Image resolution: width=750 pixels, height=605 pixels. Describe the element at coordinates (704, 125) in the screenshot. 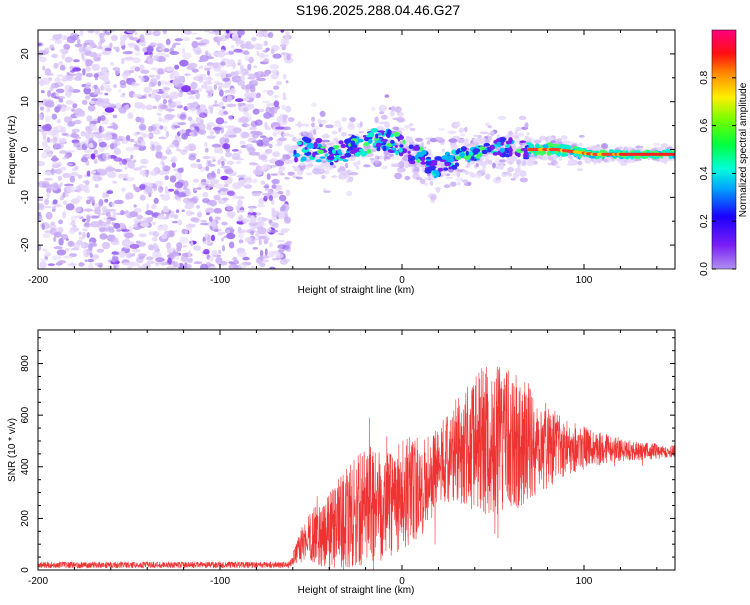

I see `colorbar-tick-label: 0.6` at that location.